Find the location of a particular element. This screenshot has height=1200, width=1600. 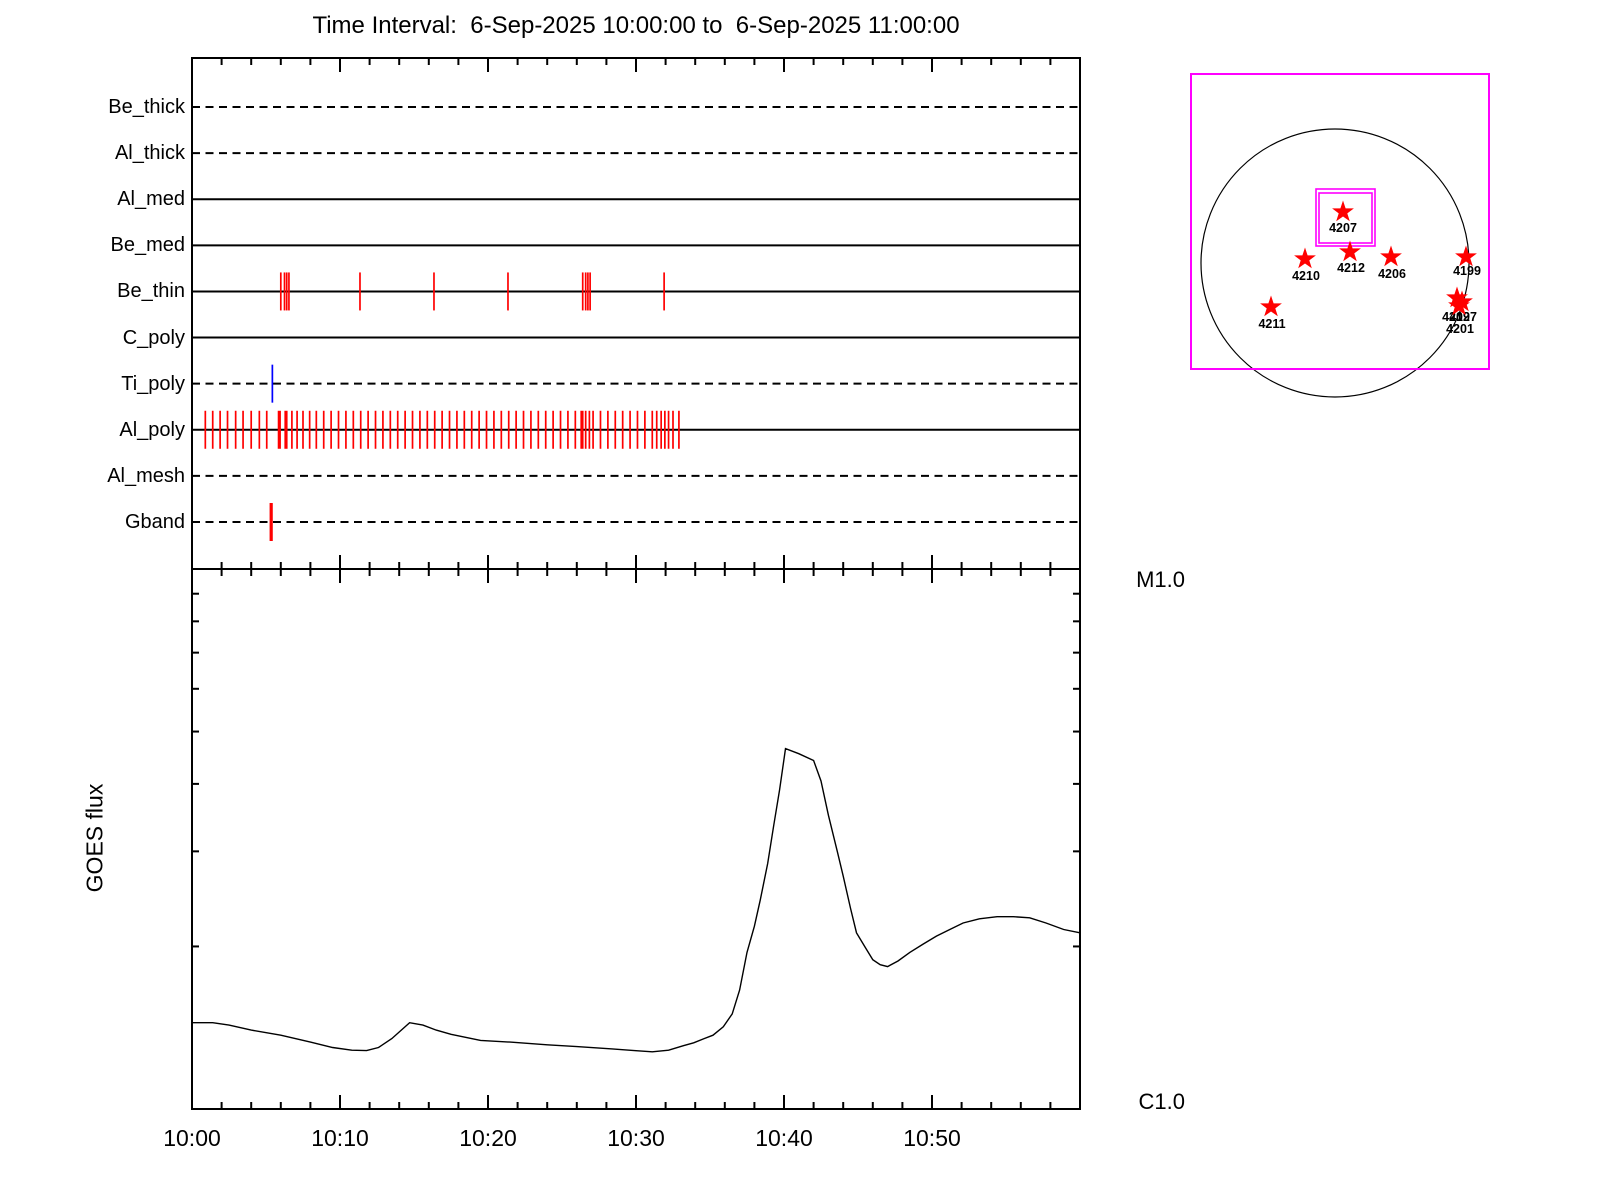

xrt-fov-box is located at coordinates (1345, 217).